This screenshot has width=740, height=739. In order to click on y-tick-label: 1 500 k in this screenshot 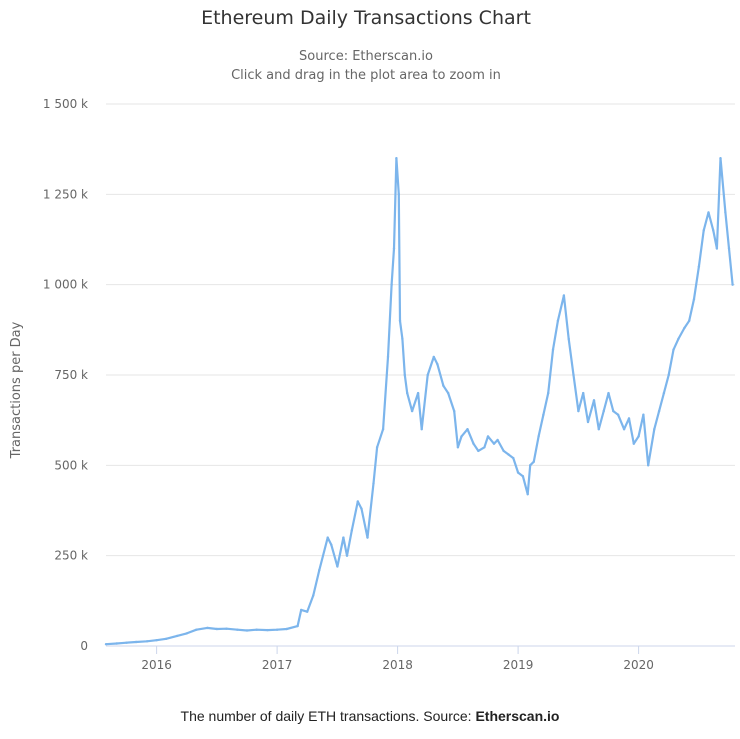, I will do `click(65, 104)`.